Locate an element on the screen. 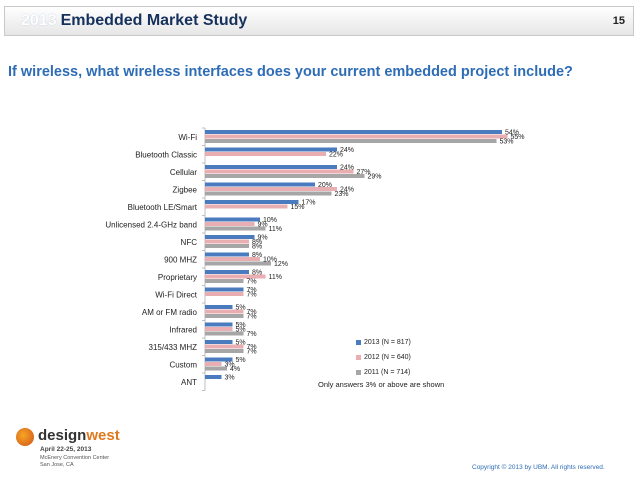 The image size is (638, 479). data-label: 3% is located at coordinates (230, 364).